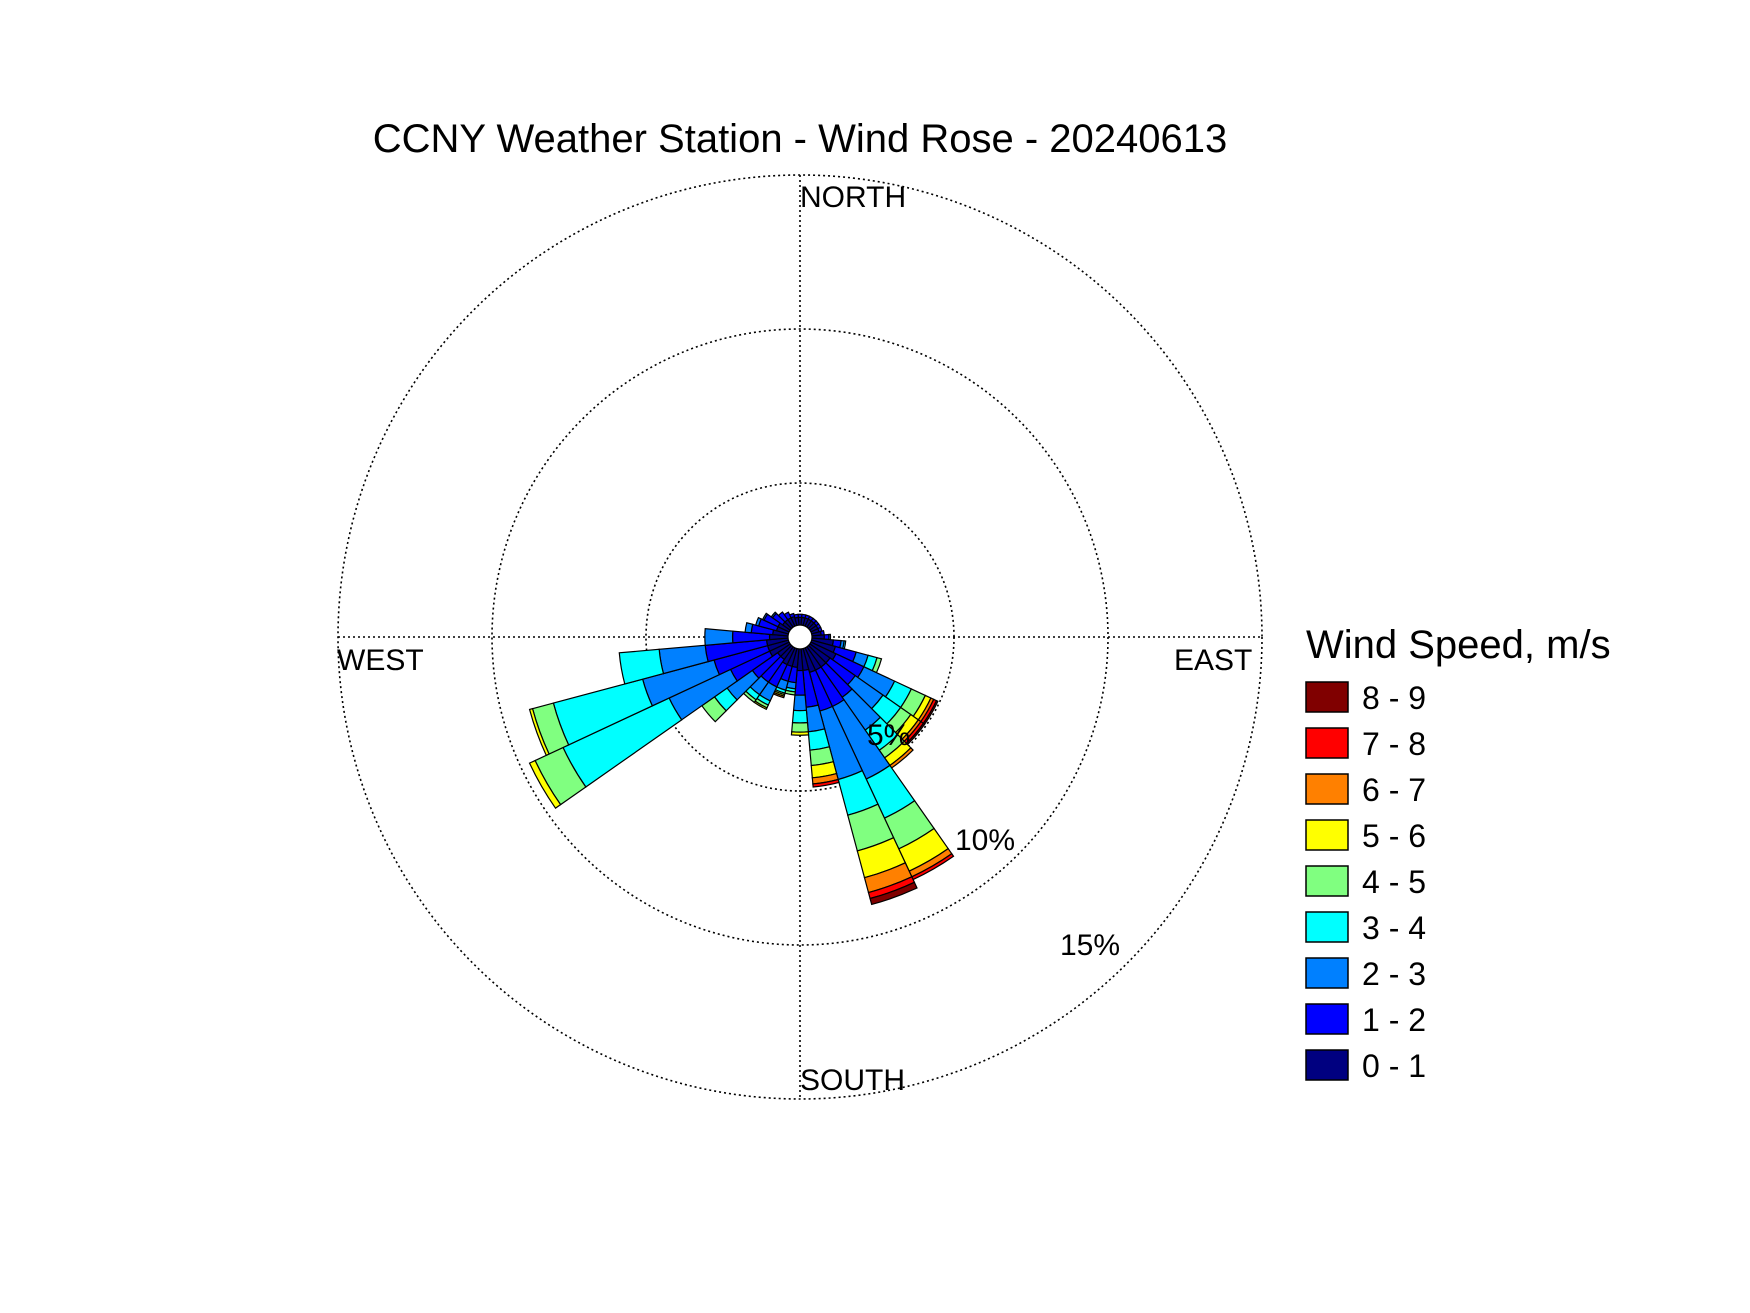 This screenshot has height=1313, width=1750. What do you see at coordinates (1213, 660) in the screenshot?
I see `direction-label-east: EAST` at bounding box center [1213, 660].